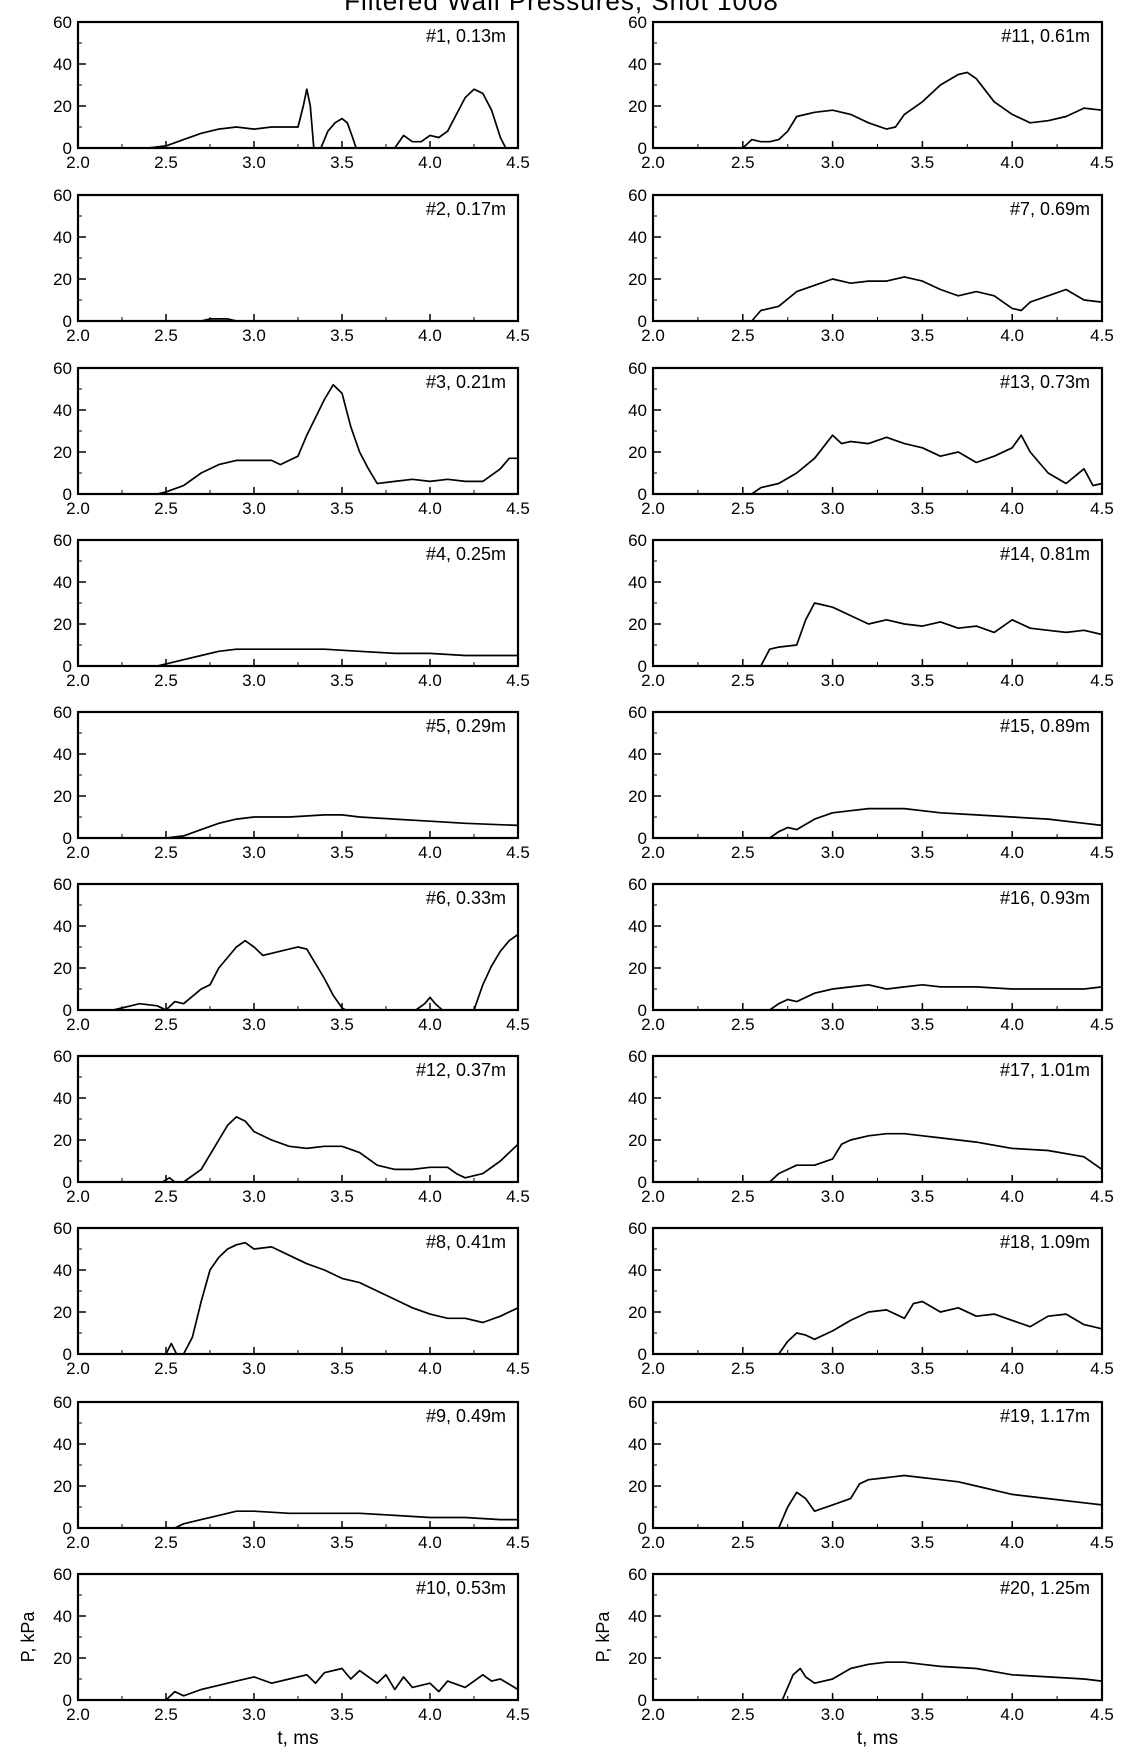 The height and width of the screenshot is (1760, 1123). I want to click on subplot-3: 2.0 2.5 3.0 3.5 4.0 4.5 0 20 40 60 #2, 0.17m, so click(291, 265).